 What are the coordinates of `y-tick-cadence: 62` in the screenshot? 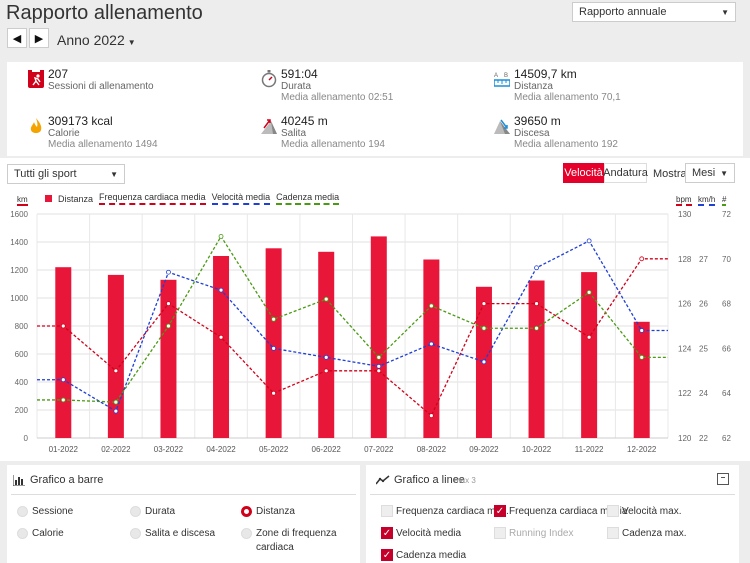 It's located at (726, 438).